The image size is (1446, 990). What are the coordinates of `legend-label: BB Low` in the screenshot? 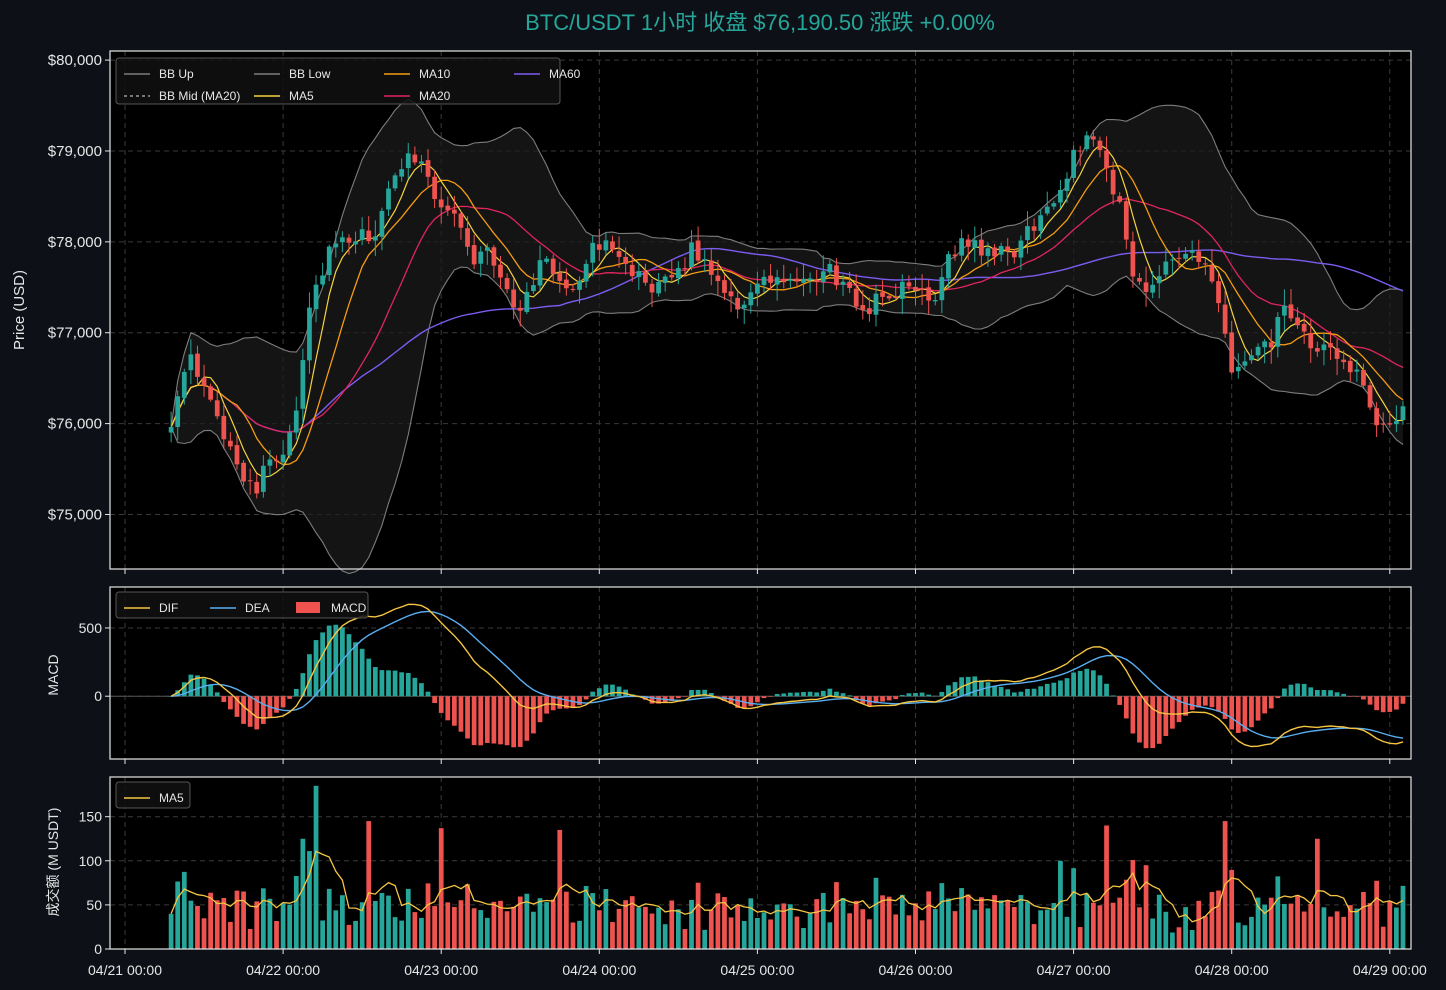 It's located at (310, 74).